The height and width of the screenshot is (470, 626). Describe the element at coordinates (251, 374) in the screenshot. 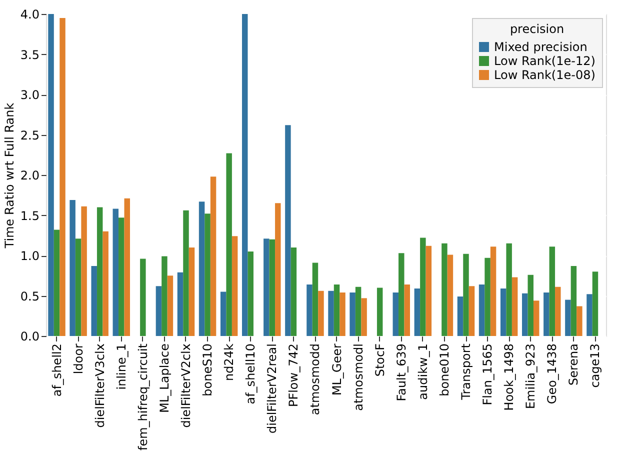

I see `x-tick-label: af_shell10` at that location.